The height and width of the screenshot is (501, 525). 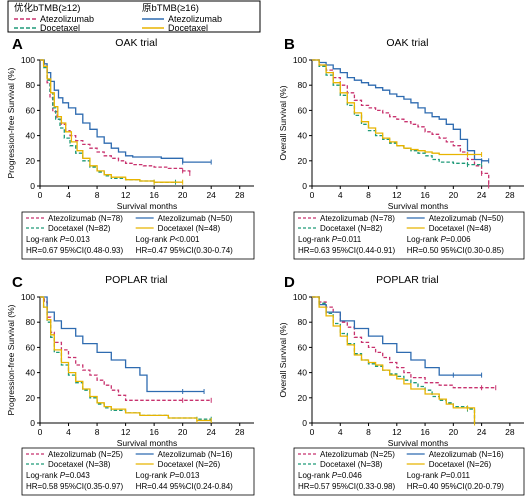 What do you see at coordinates (458, 239) in the screenshot?
I see `p-value: =0.006` at bounding box center [458, 239].